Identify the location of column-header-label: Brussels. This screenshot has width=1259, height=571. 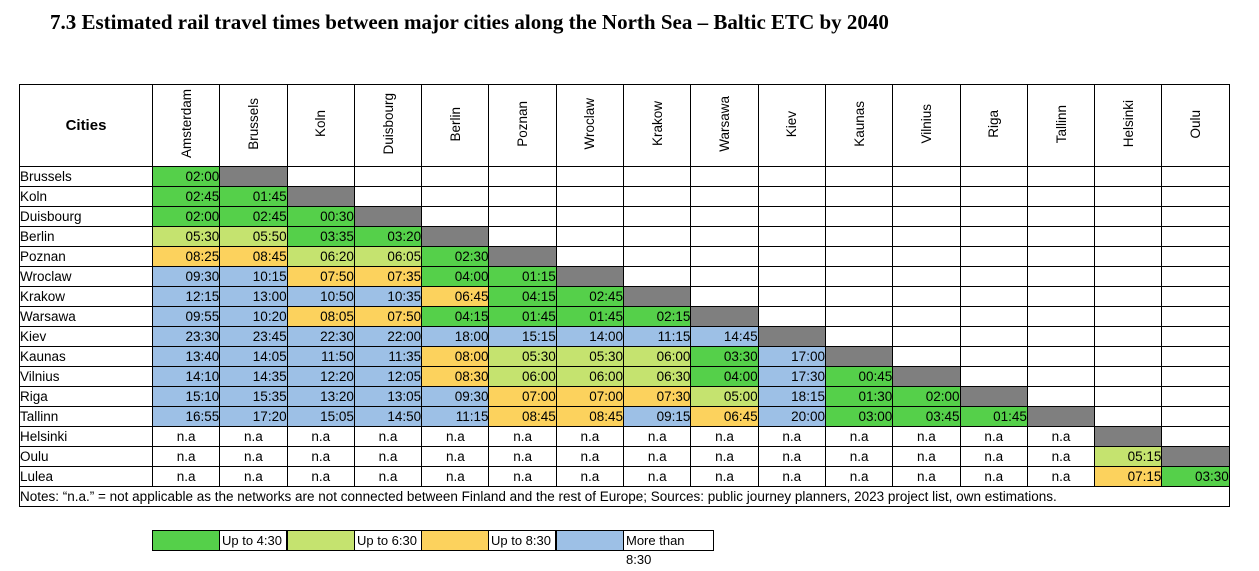
(253, 124).